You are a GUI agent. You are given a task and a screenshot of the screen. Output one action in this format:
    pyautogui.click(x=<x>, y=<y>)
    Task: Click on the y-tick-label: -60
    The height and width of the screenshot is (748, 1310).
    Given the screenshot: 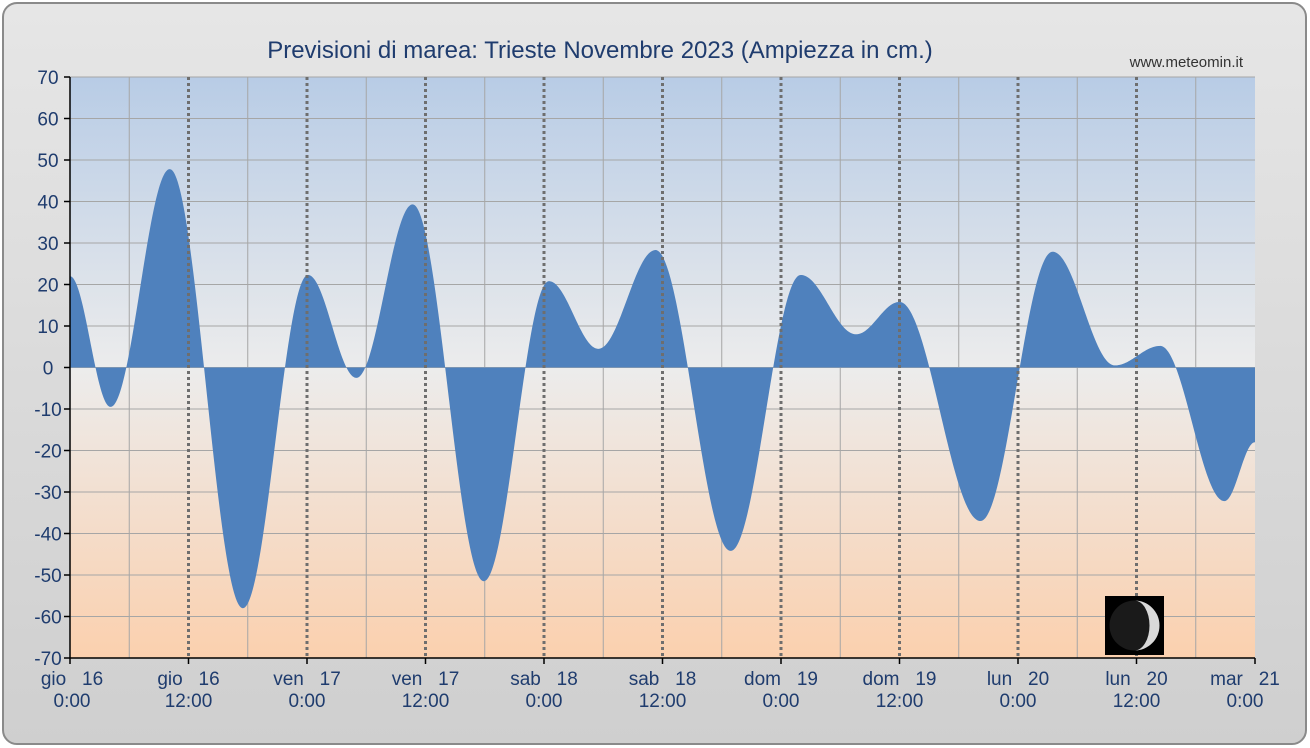 What is the action you would take?
    pyautogui.click(x=47, y=618)
    